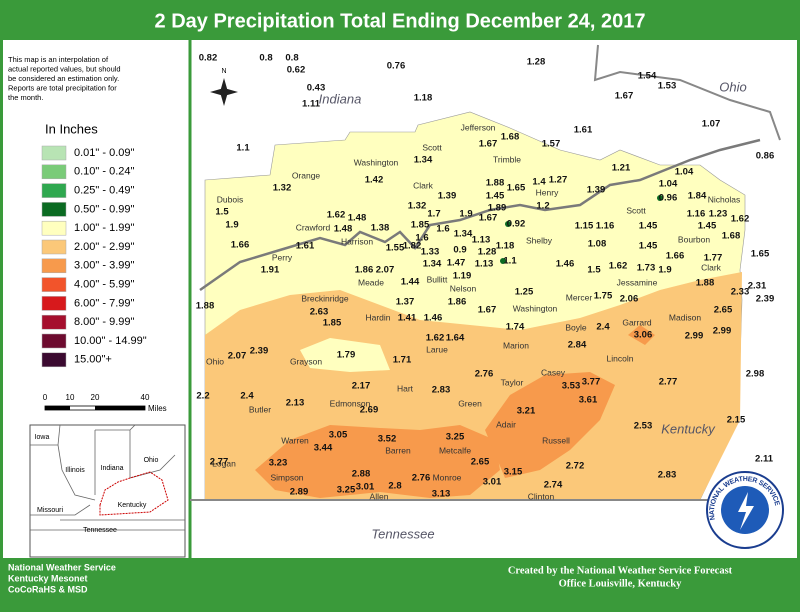  Describe the element at coordinates (707, 226) in the screenshot. I see `precip-value: 1.45` at that location.